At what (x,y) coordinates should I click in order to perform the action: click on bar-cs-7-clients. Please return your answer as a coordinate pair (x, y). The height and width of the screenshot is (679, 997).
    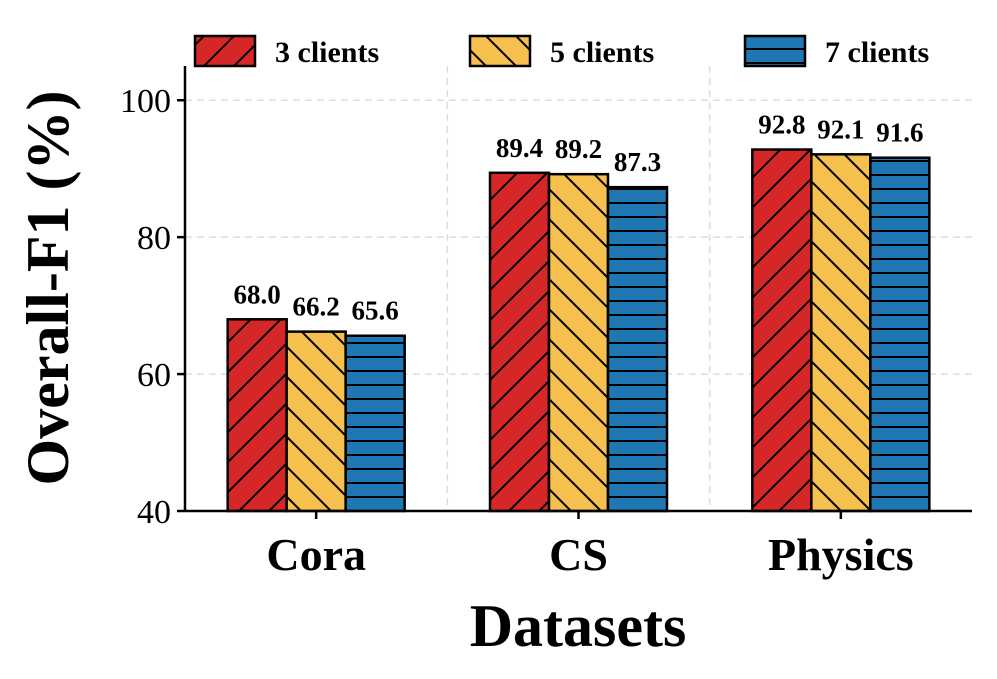
    Looking at the image, I should click on (637, 349).